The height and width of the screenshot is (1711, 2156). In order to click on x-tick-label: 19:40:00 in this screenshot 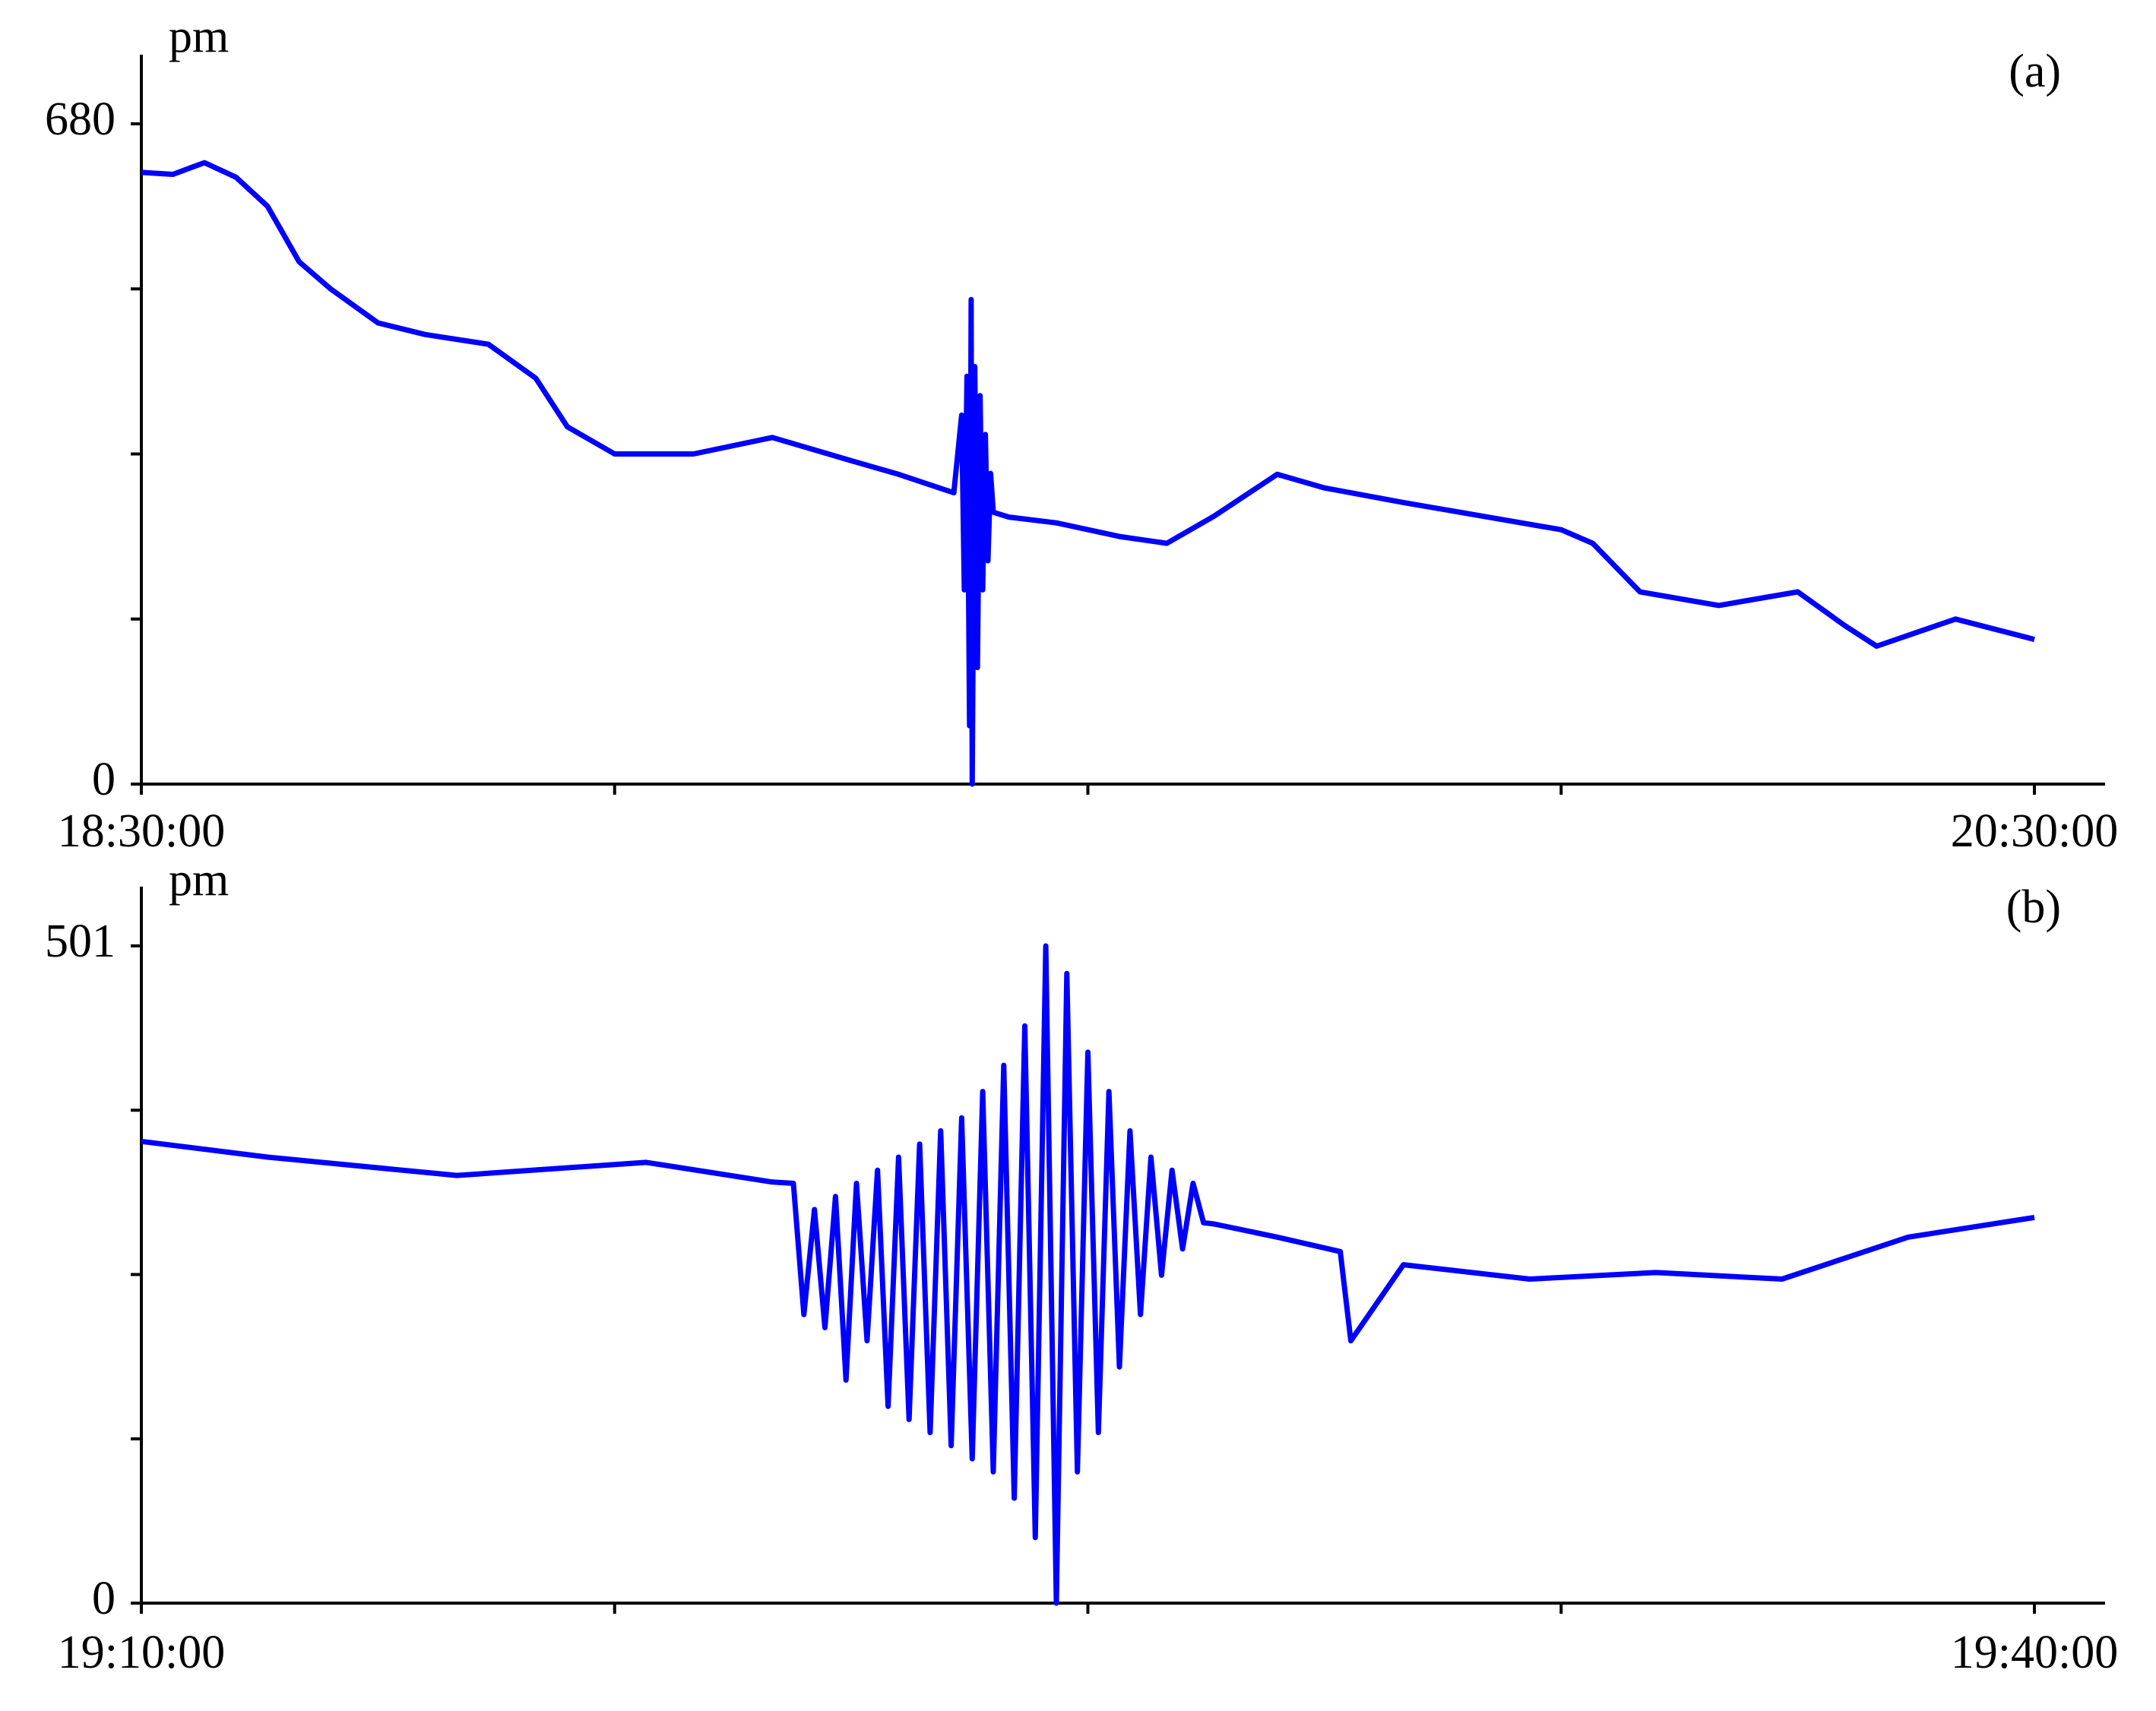, I will do `click(2034, 1653)`.